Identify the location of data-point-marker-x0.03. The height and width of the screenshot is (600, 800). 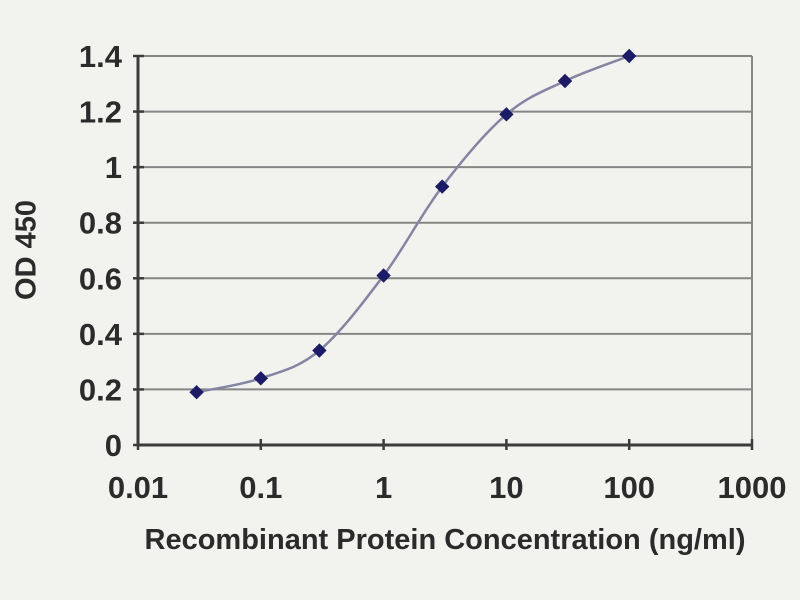
(196, 392).